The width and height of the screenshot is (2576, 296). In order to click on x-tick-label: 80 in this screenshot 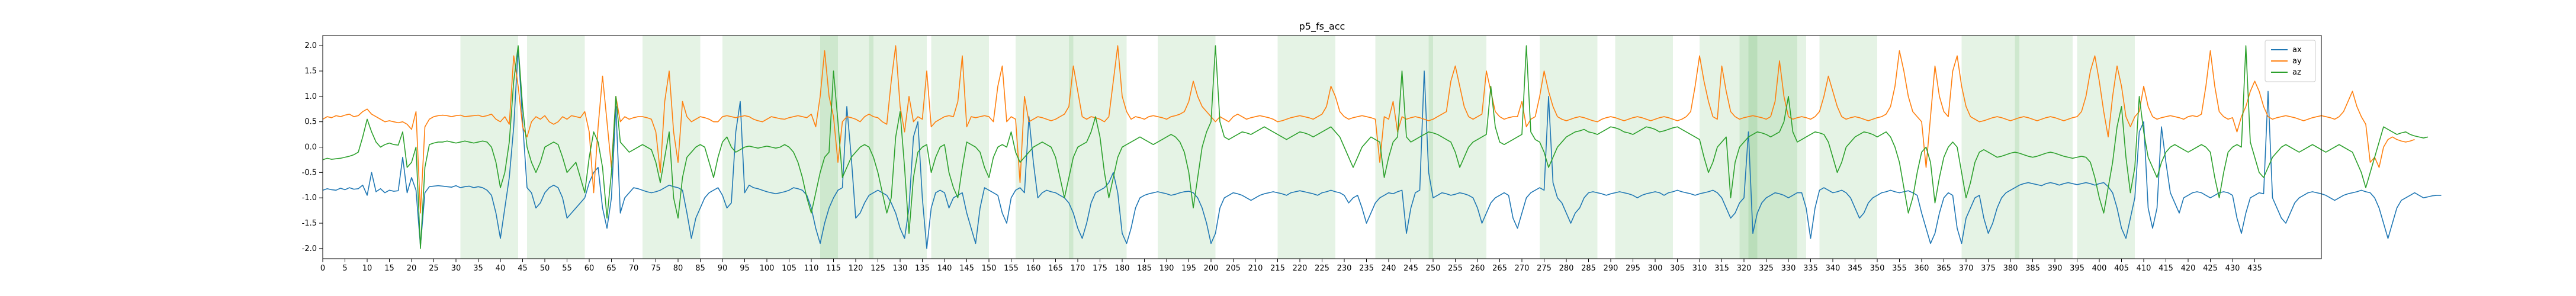, I will do `click(678, 268)`.